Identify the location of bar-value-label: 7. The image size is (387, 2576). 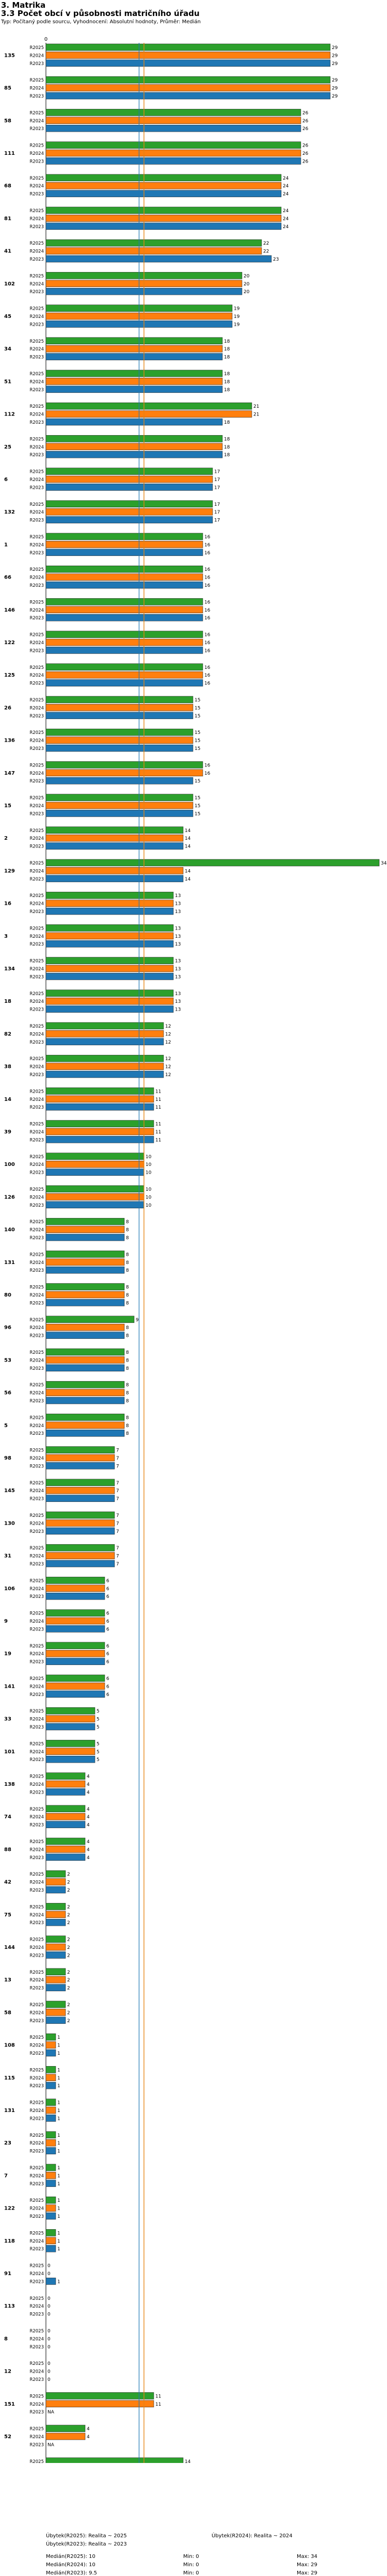
(117, 1564).